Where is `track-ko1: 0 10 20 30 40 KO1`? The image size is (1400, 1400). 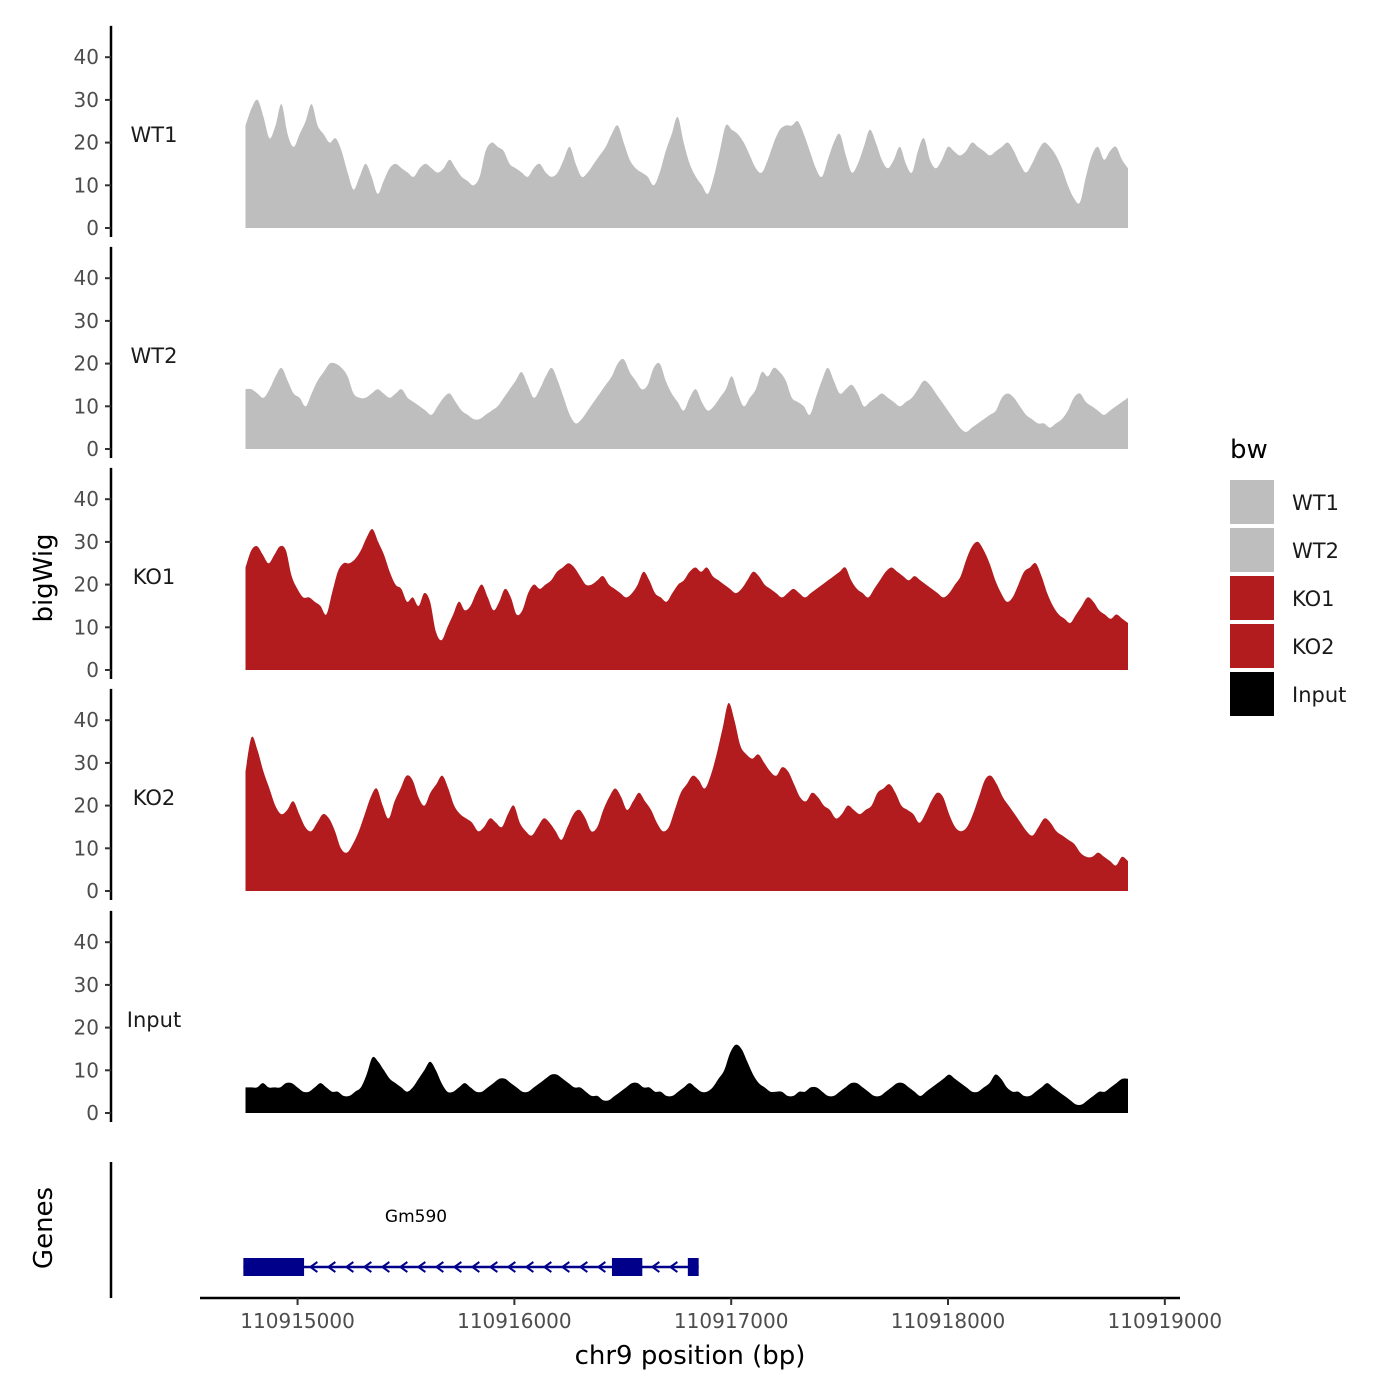 track-ko1: 0 10 20 30 40 KO1 is located at coordinates (601, 574).